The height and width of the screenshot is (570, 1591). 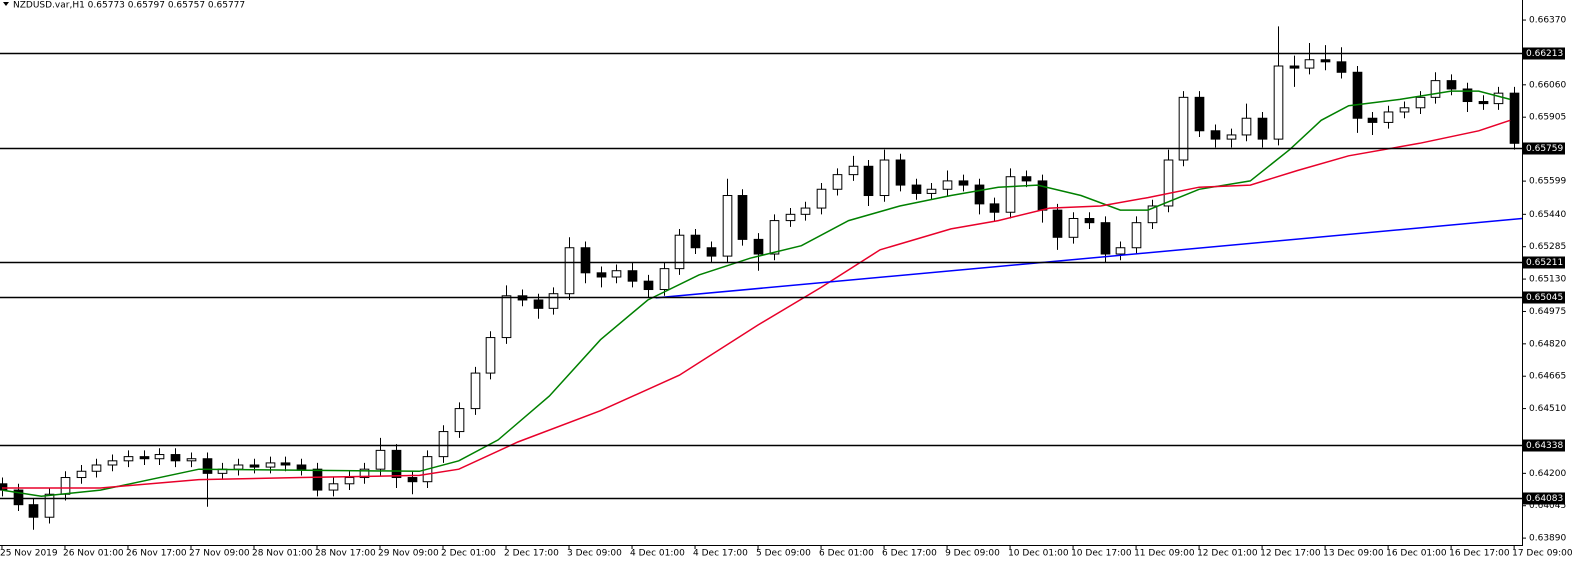 I want to click on y-tick-label: 0.65130, so click(x=1547, y=280).